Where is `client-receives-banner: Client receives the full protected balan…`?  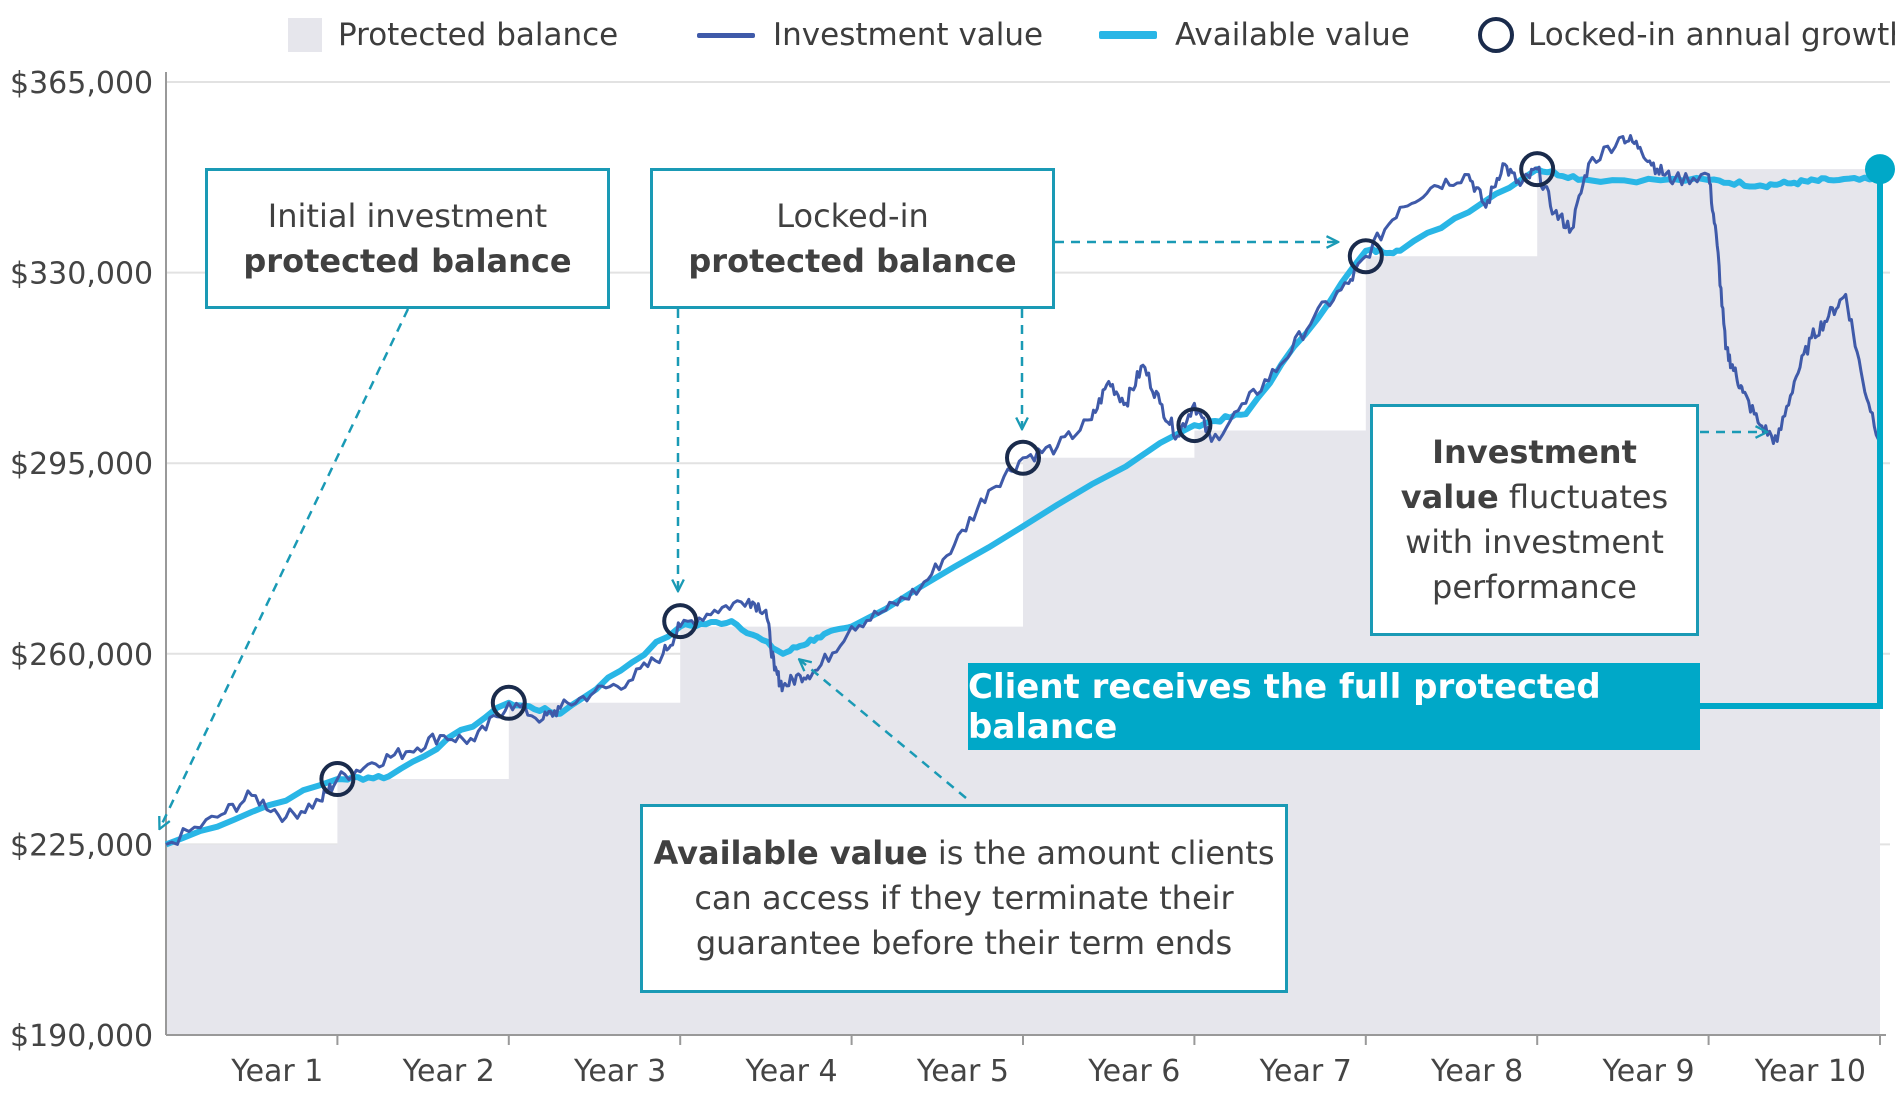
client-receives-banner: Client receives the full protected balan… is located at coordinates (1334, 706).